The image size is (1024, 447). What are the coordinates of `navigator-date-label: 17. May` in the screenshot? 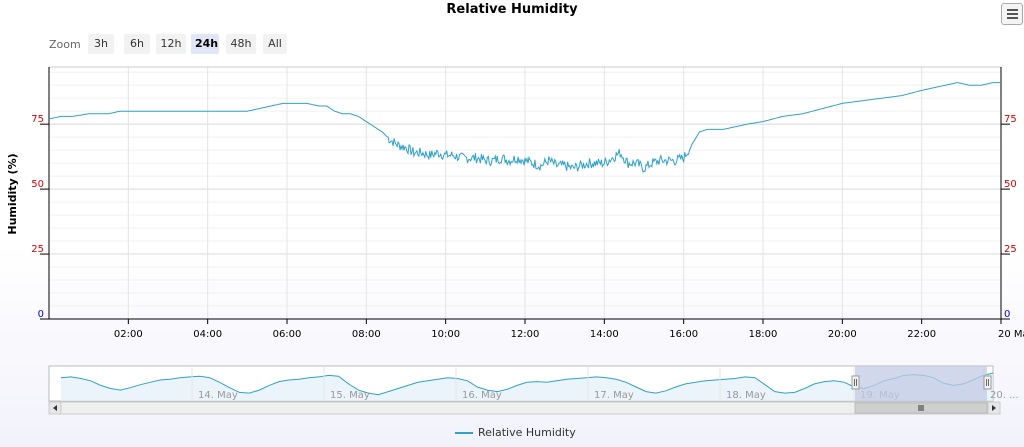 It's located at (614, 395).